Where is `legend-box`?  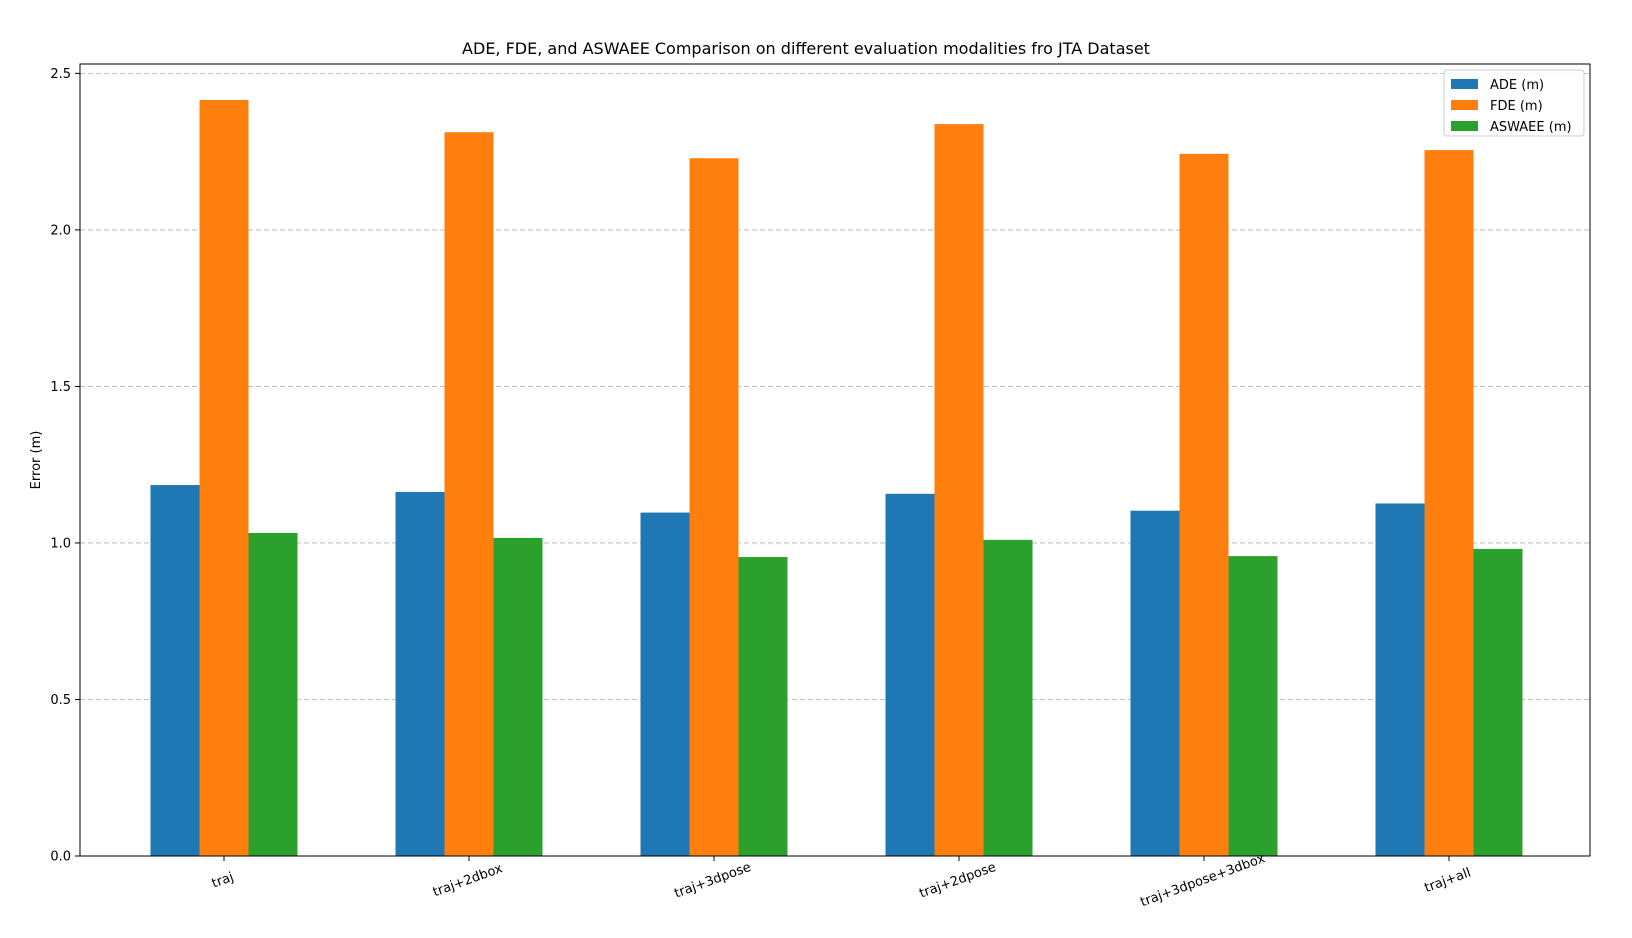
legend-box is located at coordinates (1514, 103).